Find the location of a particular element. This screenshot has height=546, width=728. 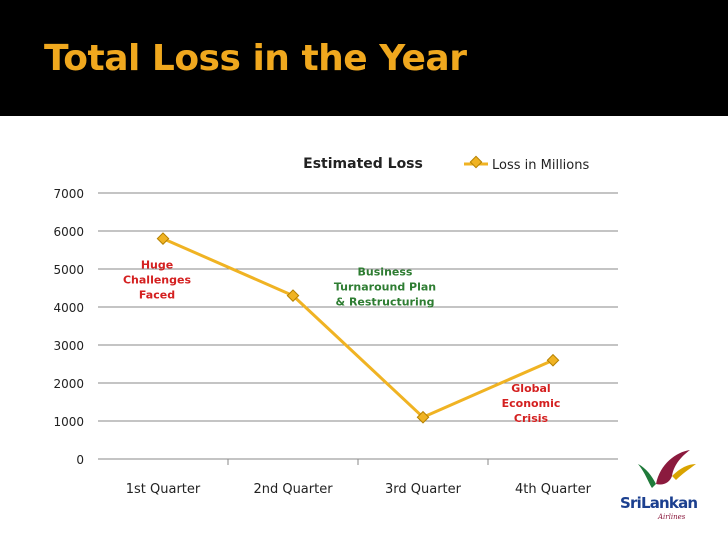

slide-title: Total Loss in the Year is located at coordinates (255, 58).